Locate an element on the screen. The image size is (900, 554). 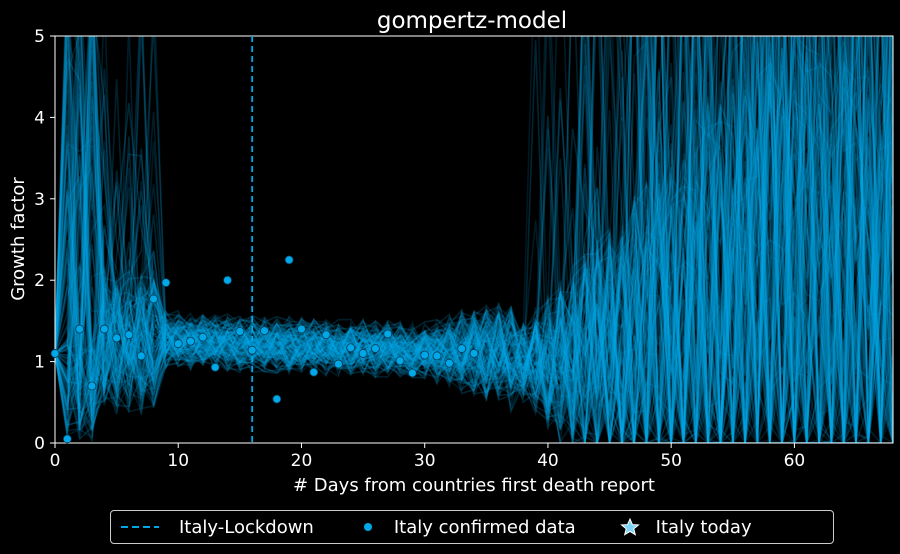
y-tick-label: 3 is located at coordinates (39, 200).